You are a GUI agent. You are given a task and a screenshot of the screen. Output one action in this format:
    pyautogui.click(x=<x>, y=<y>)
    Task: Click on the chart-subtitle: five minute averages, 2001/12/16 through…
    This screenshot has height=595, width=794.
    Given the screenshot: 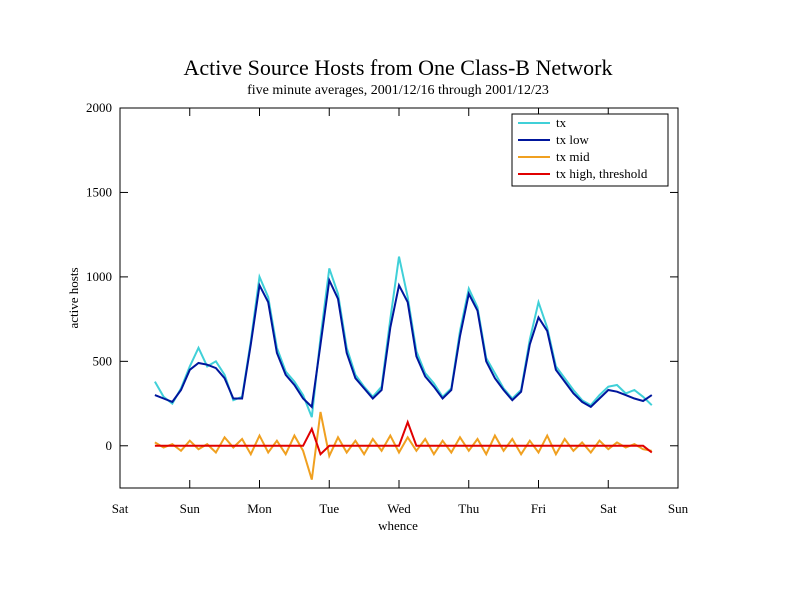 What is the action you would take?
    pyautogui.click(x=398, y=90)
    